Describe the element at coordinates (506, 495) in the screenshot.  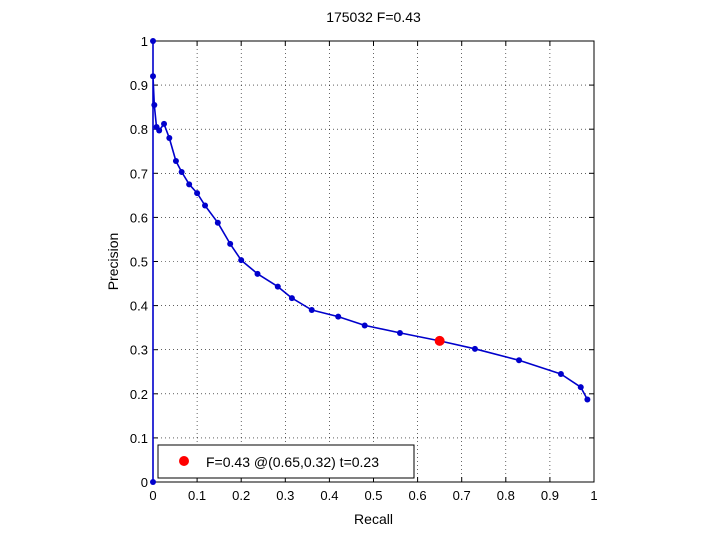
I see `x-tick-label: 0.8` at that location.